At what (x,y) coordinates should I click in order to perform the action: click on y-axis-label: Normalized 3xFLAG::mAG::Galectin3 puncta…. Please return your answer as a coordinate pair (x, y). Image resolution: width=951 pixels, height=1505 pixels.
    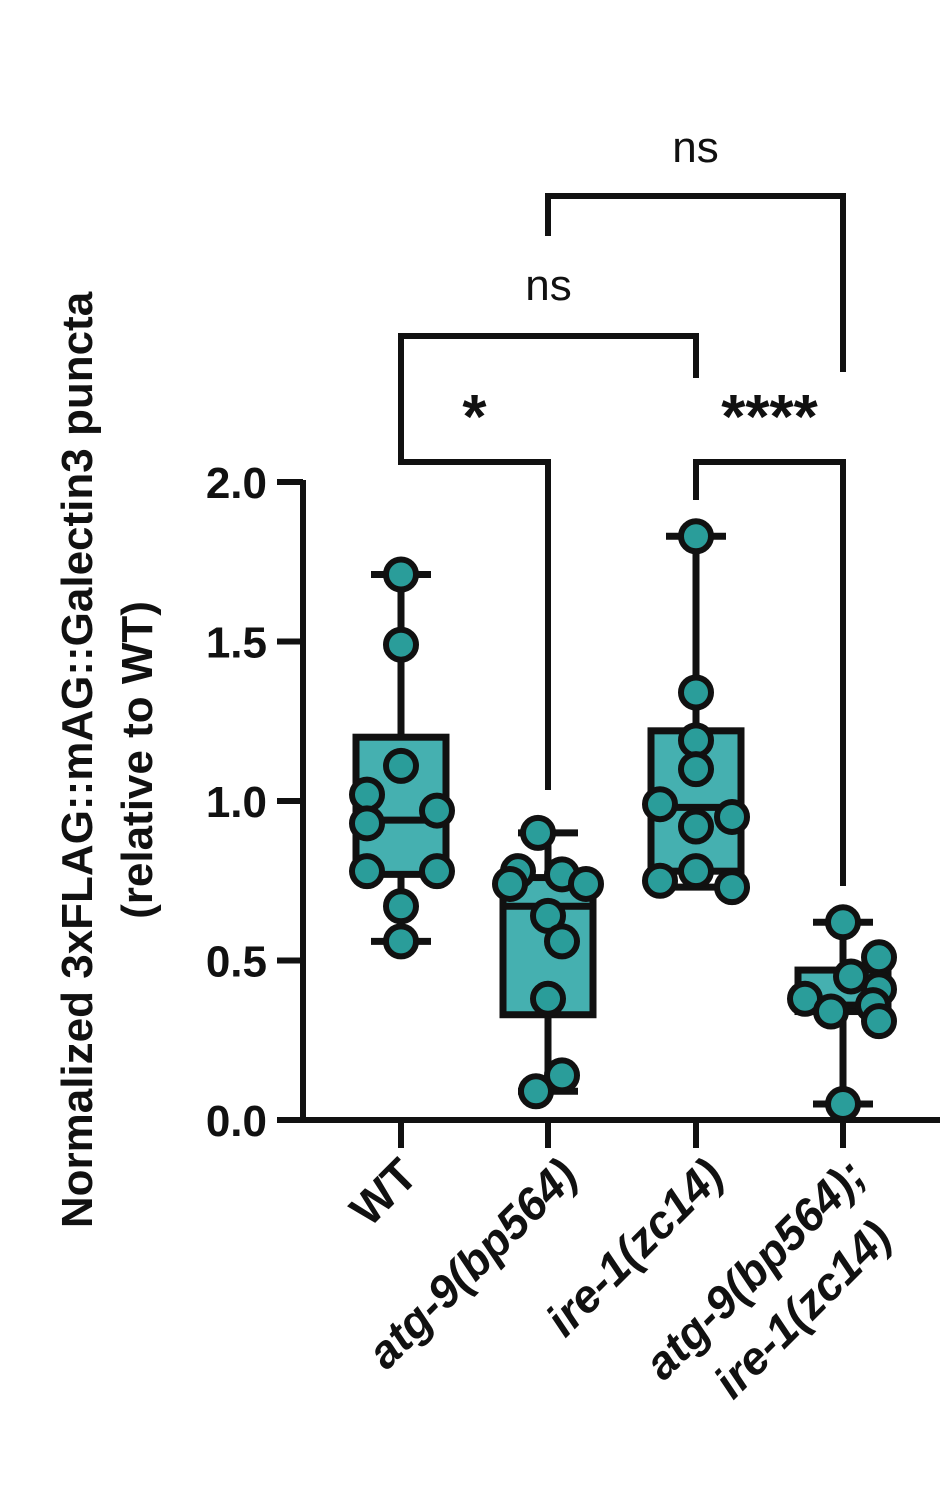
    Looking at the image, I should click on (107, 759).